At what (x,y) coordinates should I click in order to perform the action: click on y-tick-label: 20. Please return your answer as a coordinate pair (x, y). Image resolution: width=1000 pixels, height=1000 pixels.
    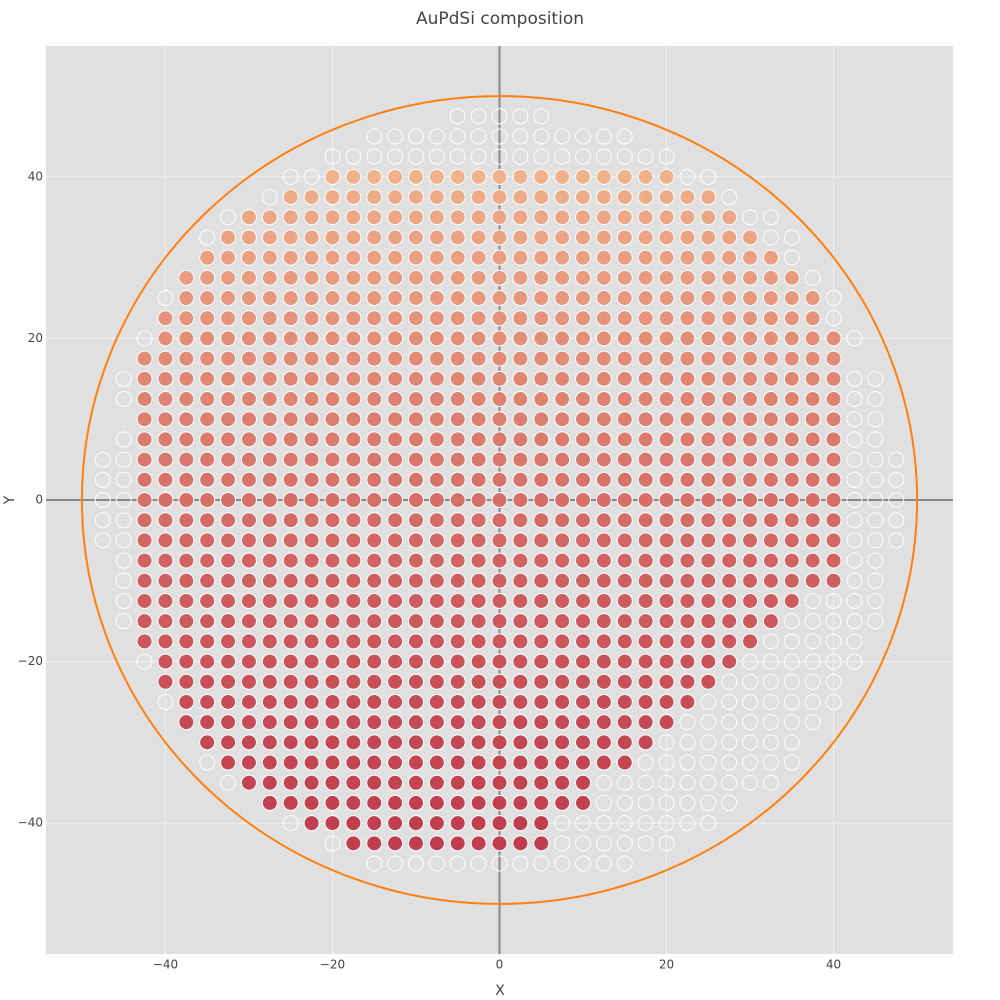
    Looking at the image, I should click on (35, 338).